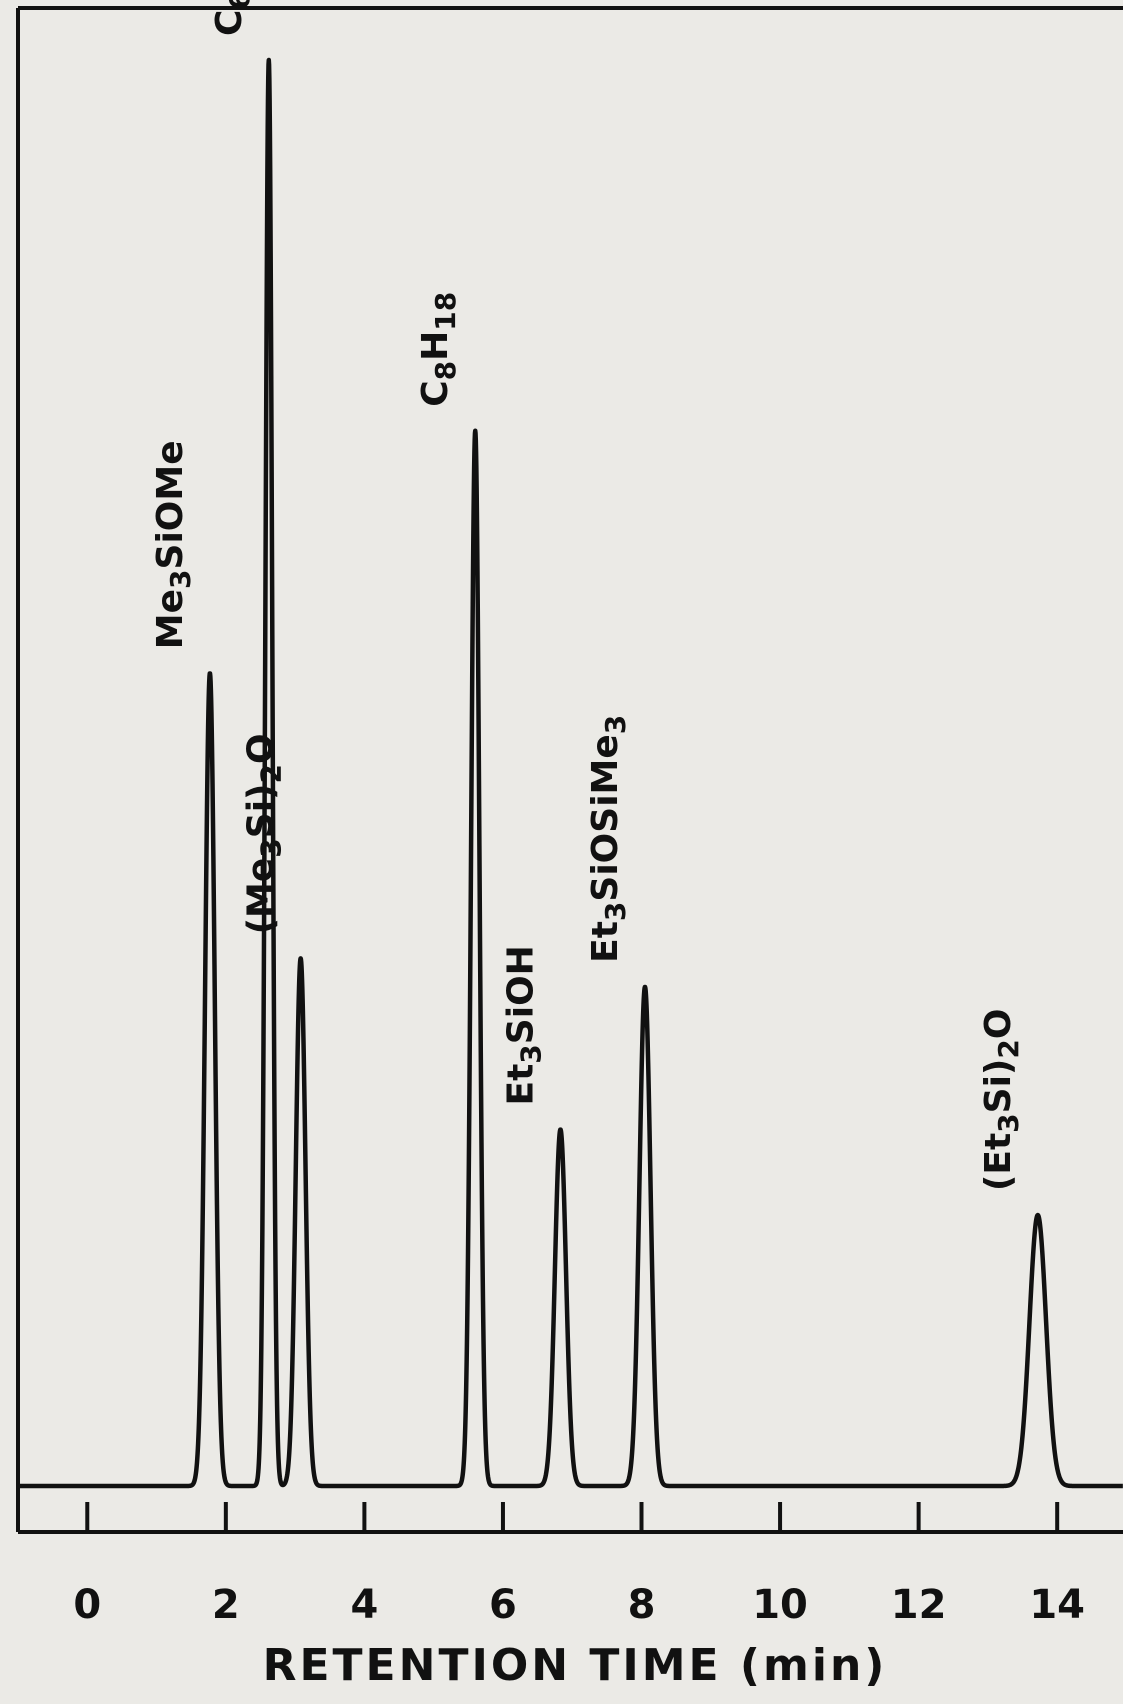  What do you see at coordinates (87, 1605) in the screenshot?
I see `x-tick-label: 0` at bounding box center [87, 1605].